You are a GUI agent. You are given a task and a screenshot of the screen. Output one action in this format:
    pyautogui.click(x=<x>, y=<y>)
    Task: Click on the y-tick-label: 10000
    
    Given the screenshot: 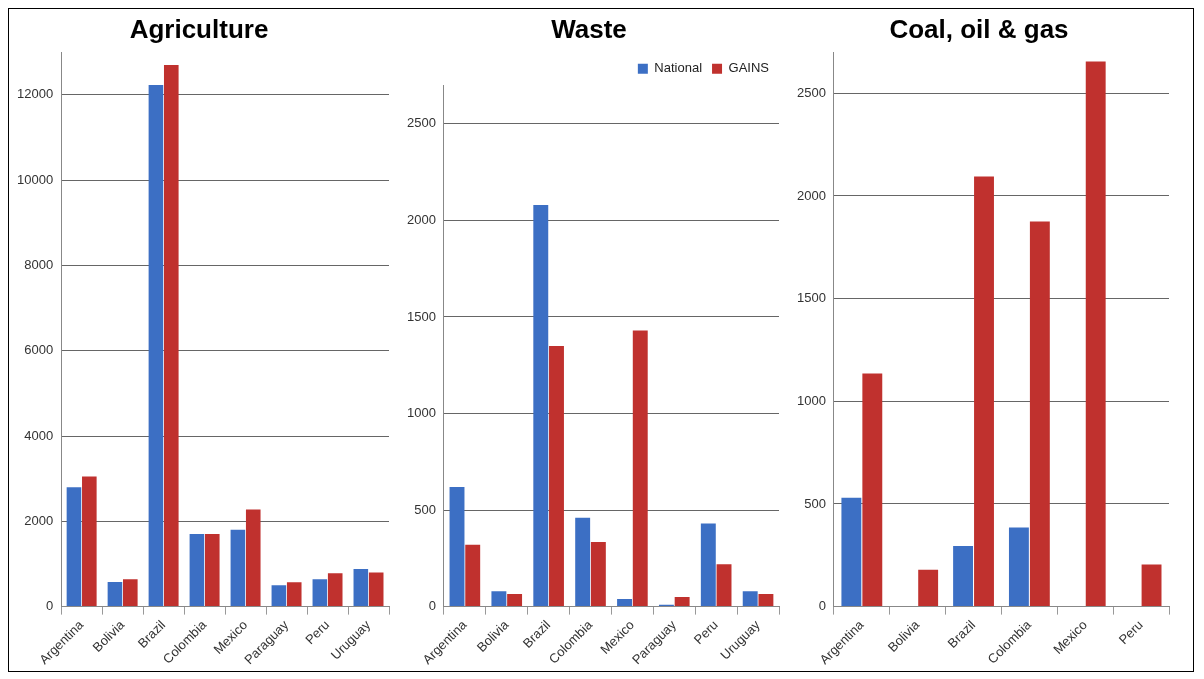 What is the action you would take?
    pyautogui.click(x=35, y=179)
    